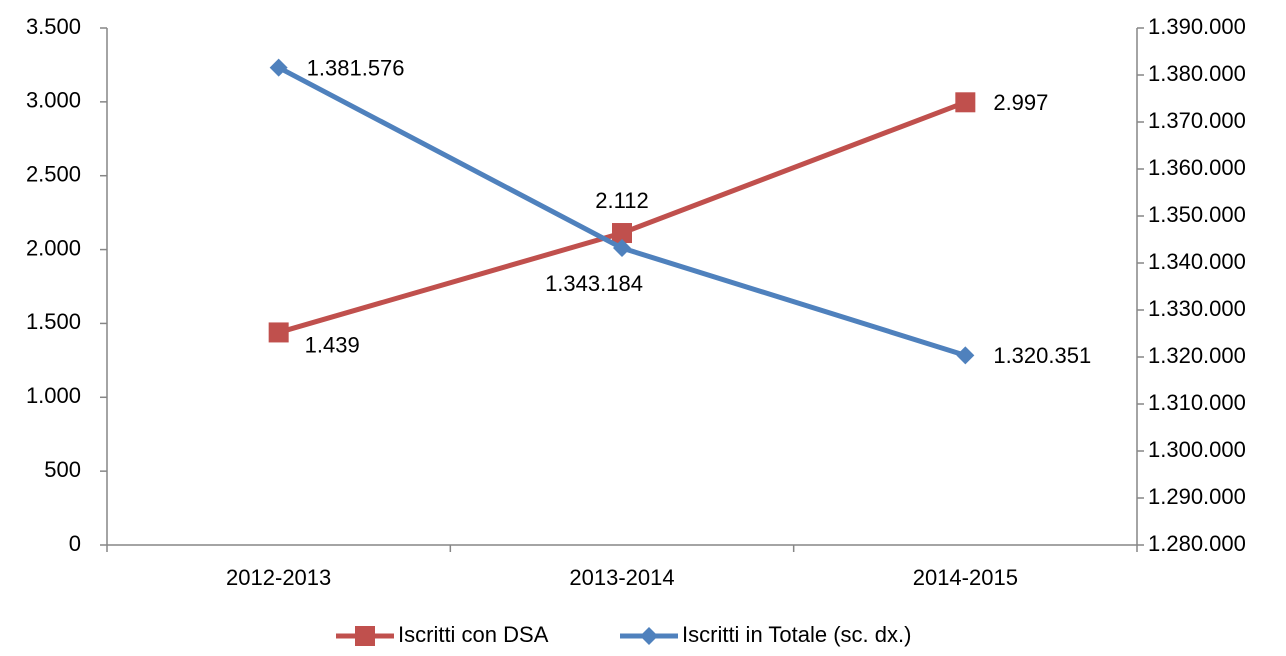  I want to click on y2-tick-label: 1.330.000, so click(1197, 308).